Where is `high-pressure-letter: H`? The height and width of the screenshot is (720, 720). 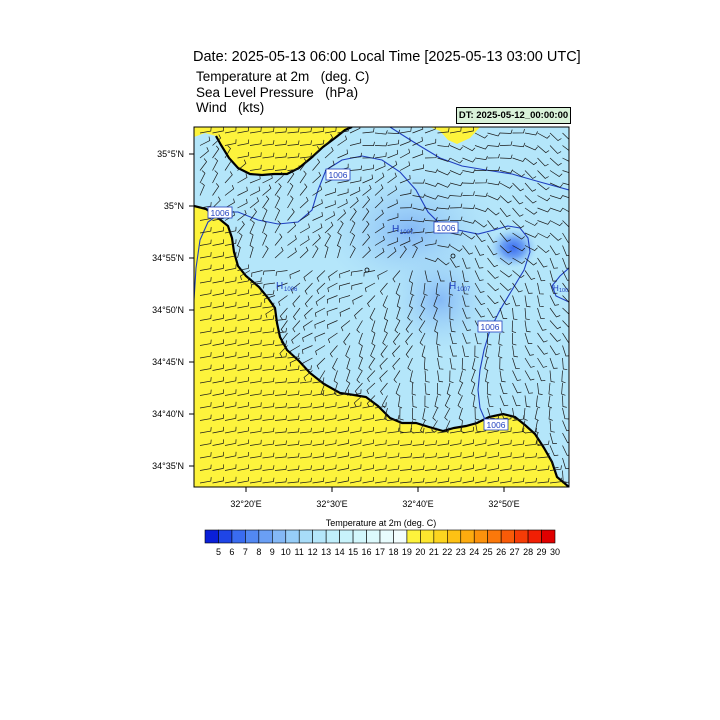 high-pressure-letter: H is located at coordinates (279, 286).